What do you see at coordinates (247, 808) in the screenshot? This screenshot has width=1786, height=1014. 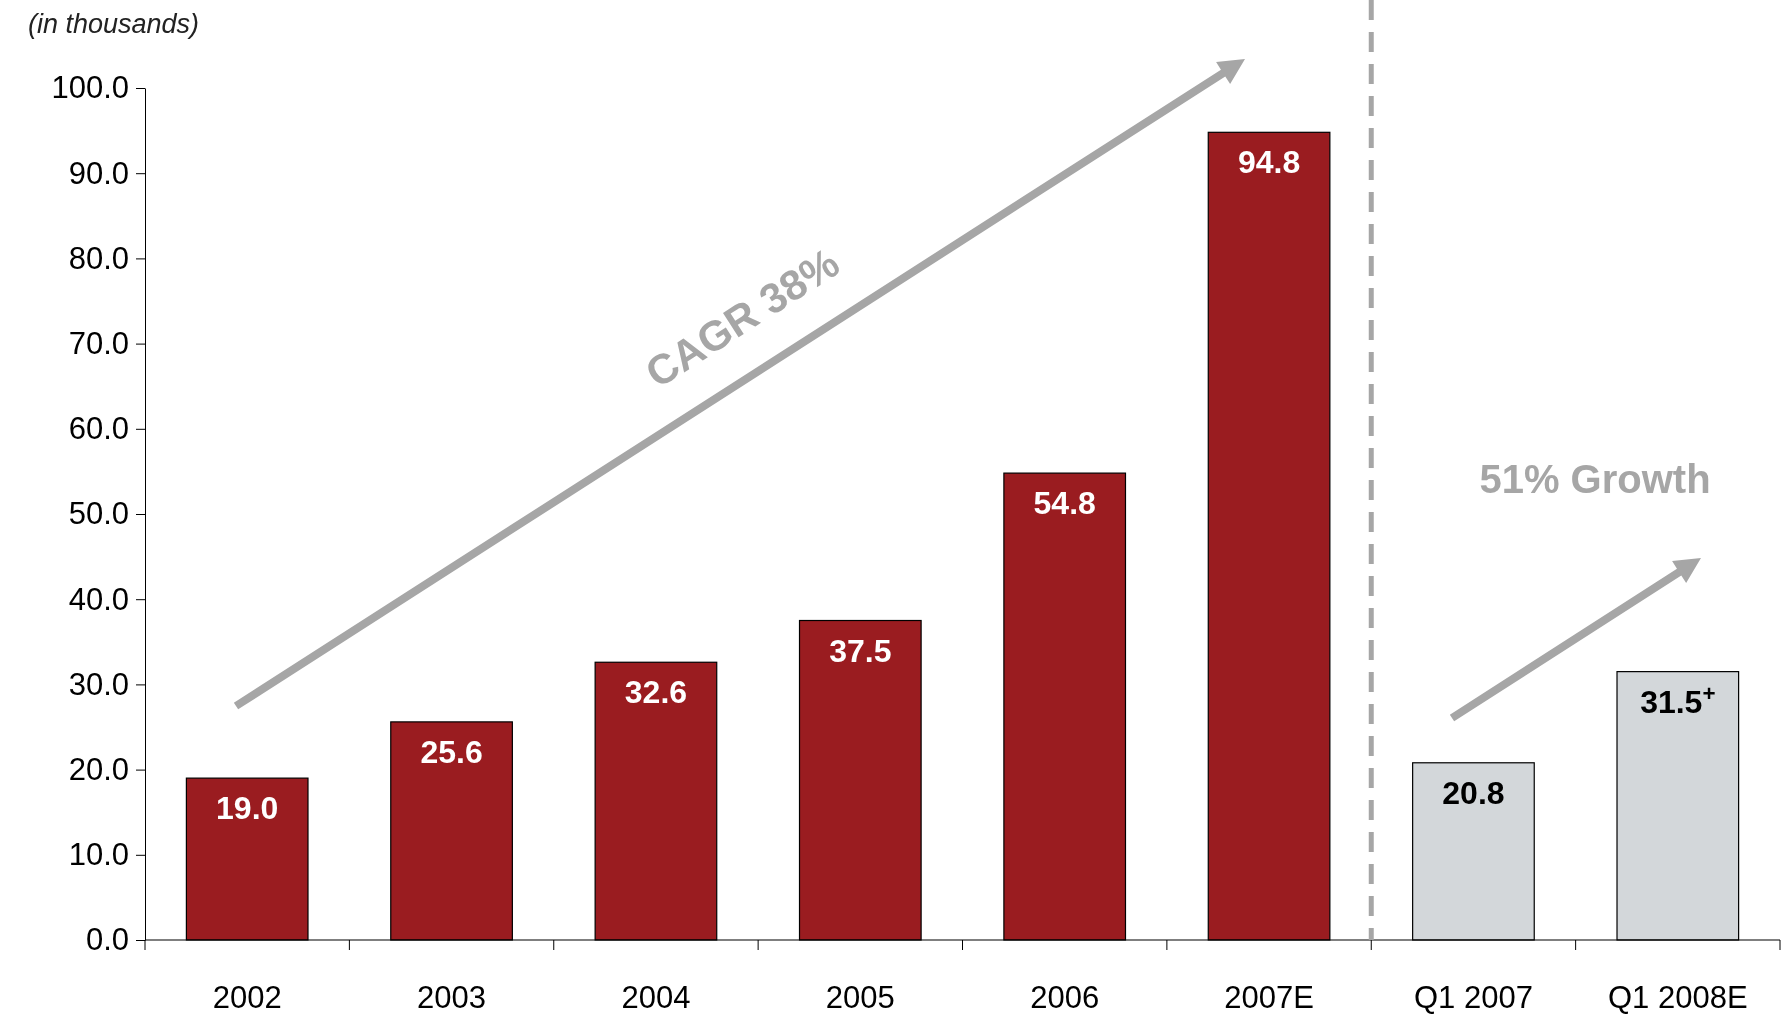 I see `data-label: 19.0` at bounding box center [247, 808].